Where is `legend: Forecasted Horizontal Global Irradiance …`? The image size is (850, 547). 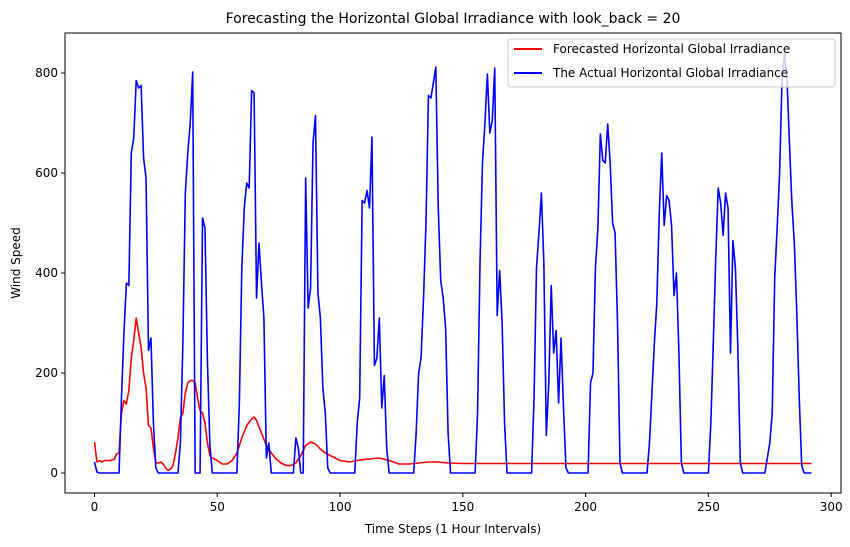
legend: Forecasted Horizontal Global Irradiance … is located at coordinates (671, 63).